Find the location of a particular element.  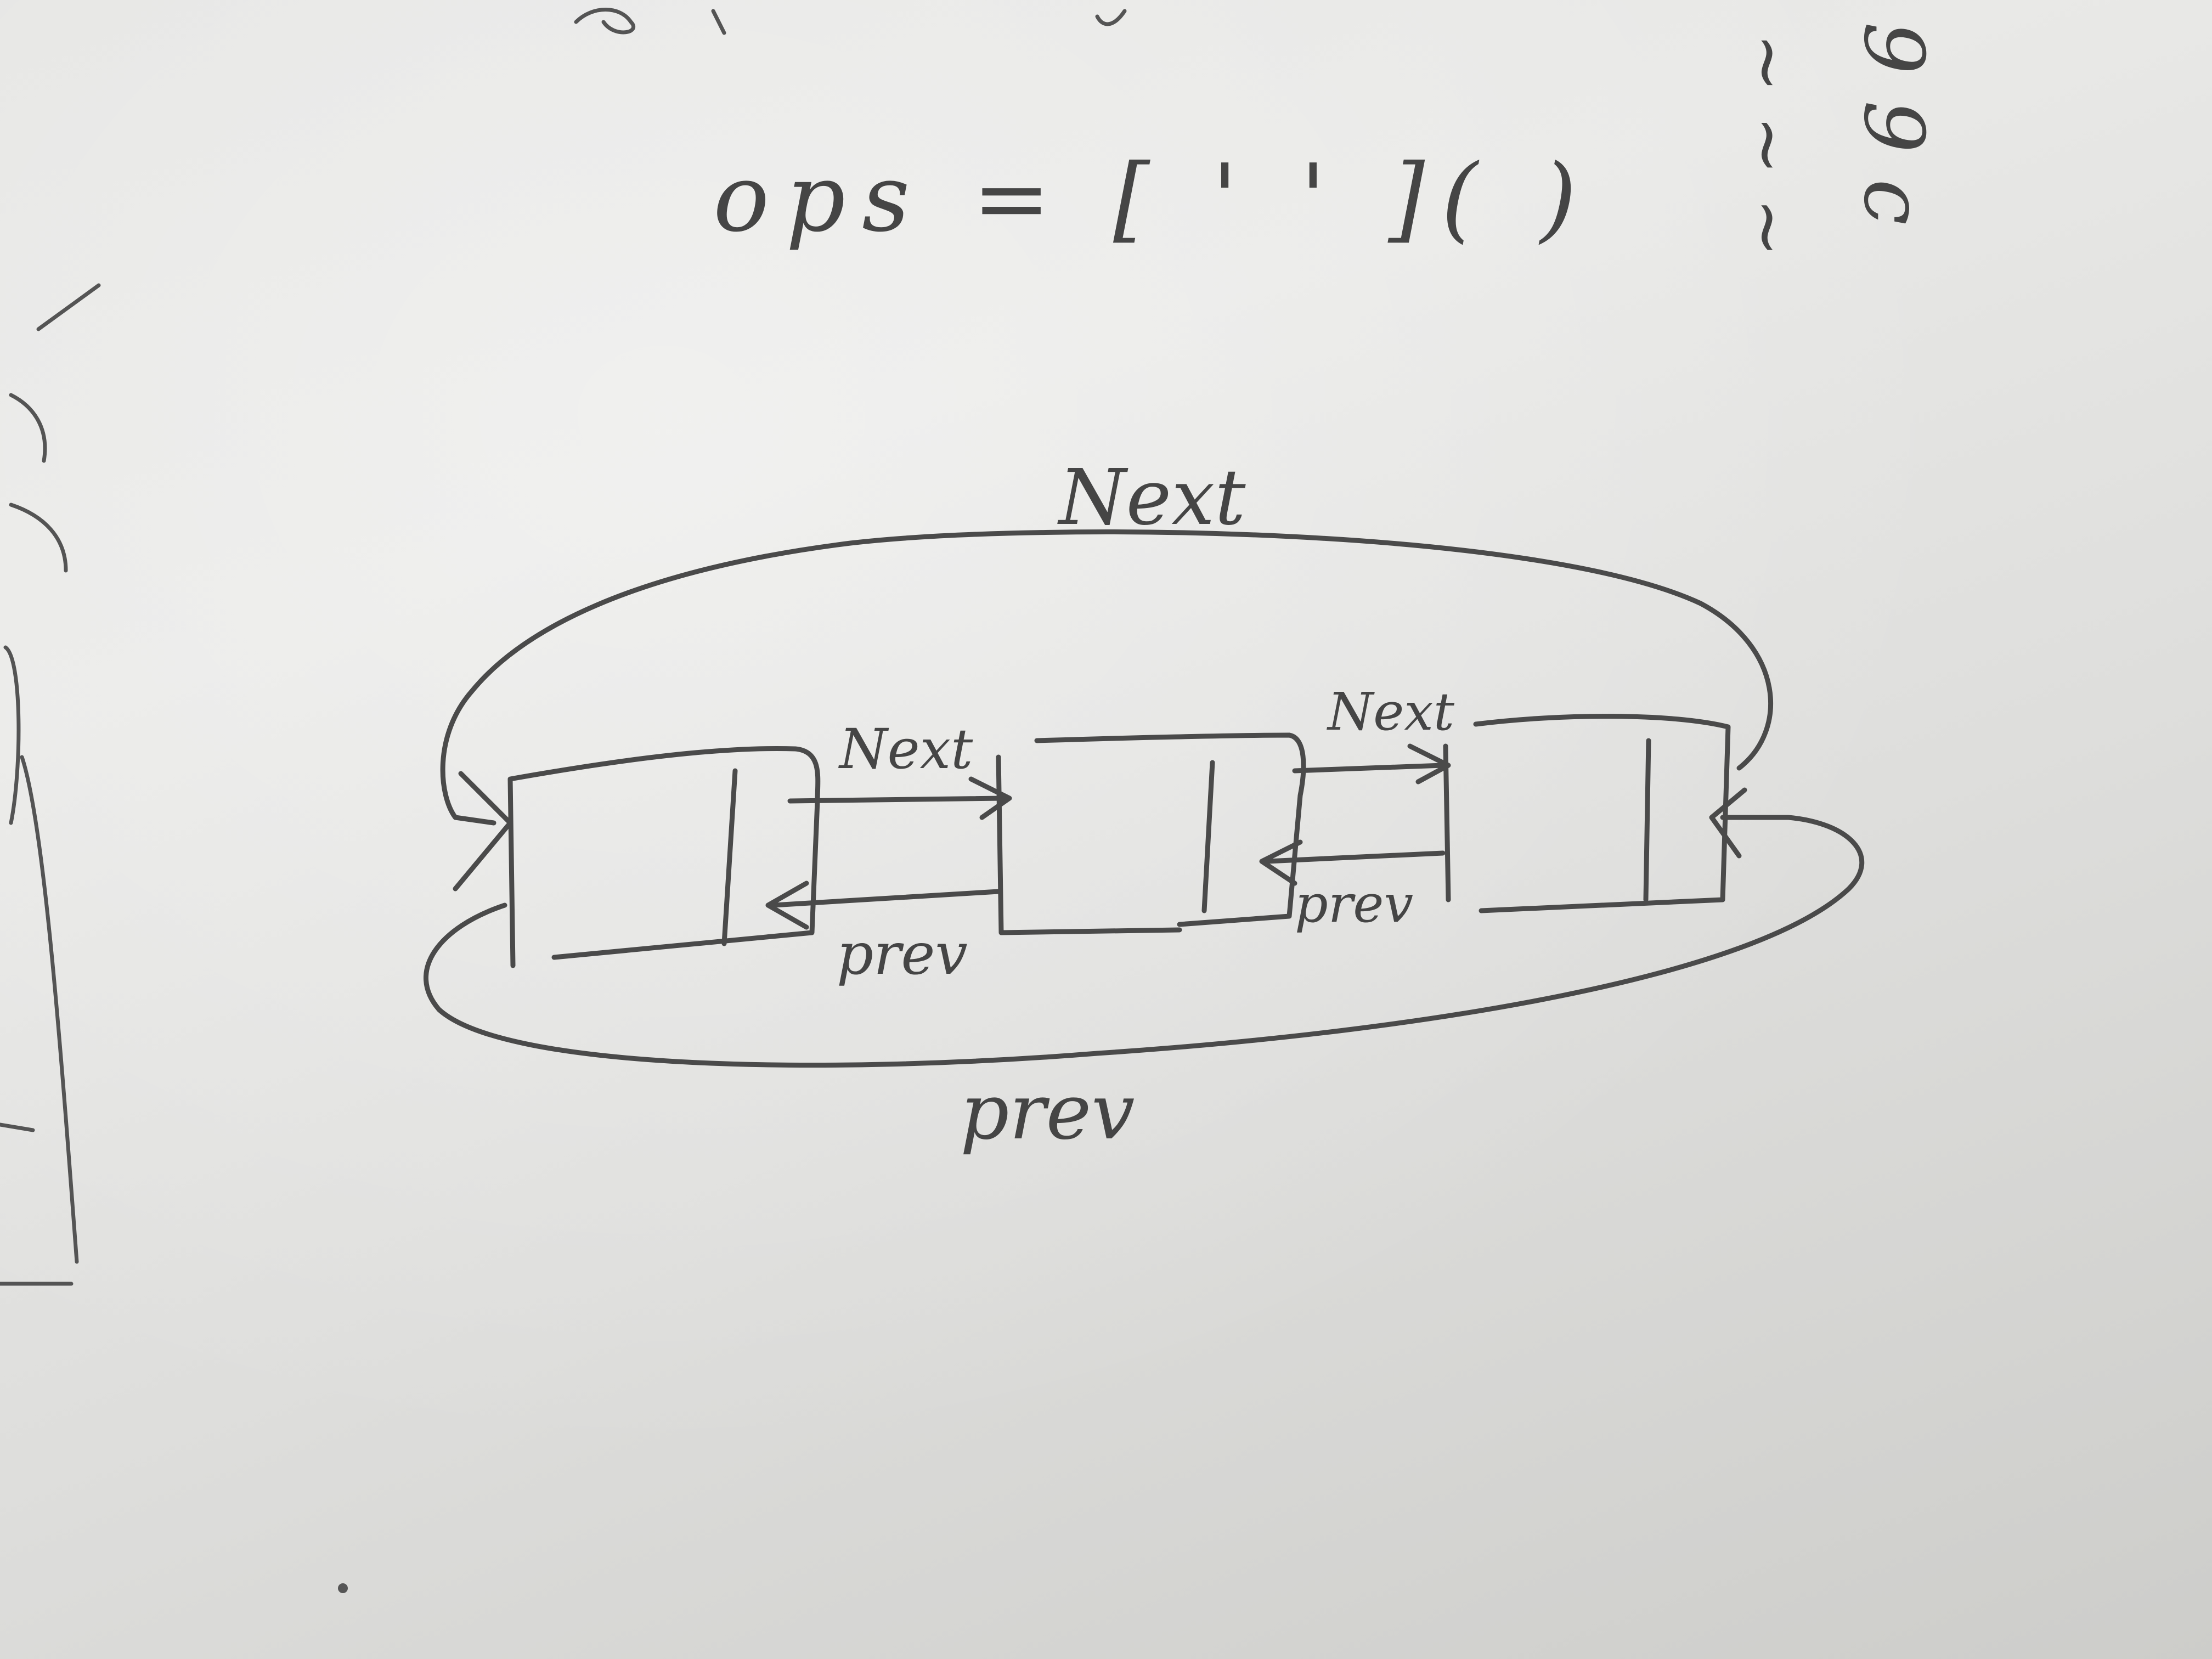

next-label-1: Next is located at coordinates (905, 749).